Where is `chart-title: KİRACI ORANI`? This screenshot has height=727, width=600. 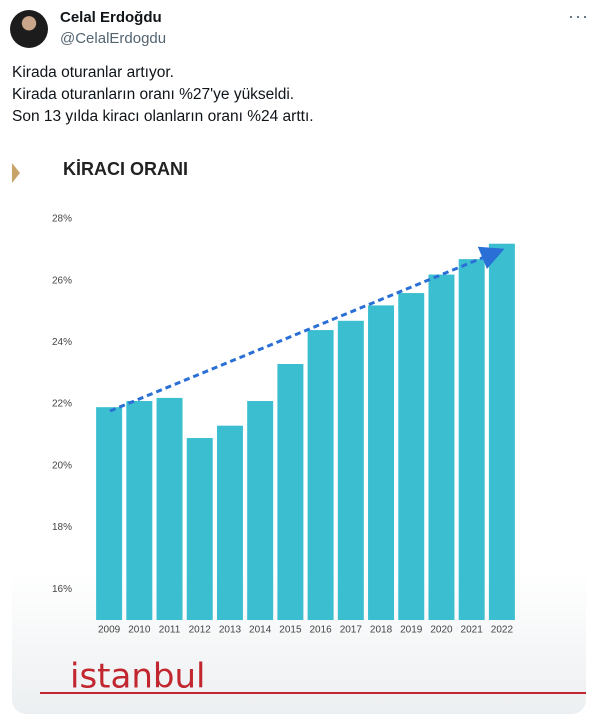
chart-title: KİRACI ORANI is located at coordinates (125, 169).